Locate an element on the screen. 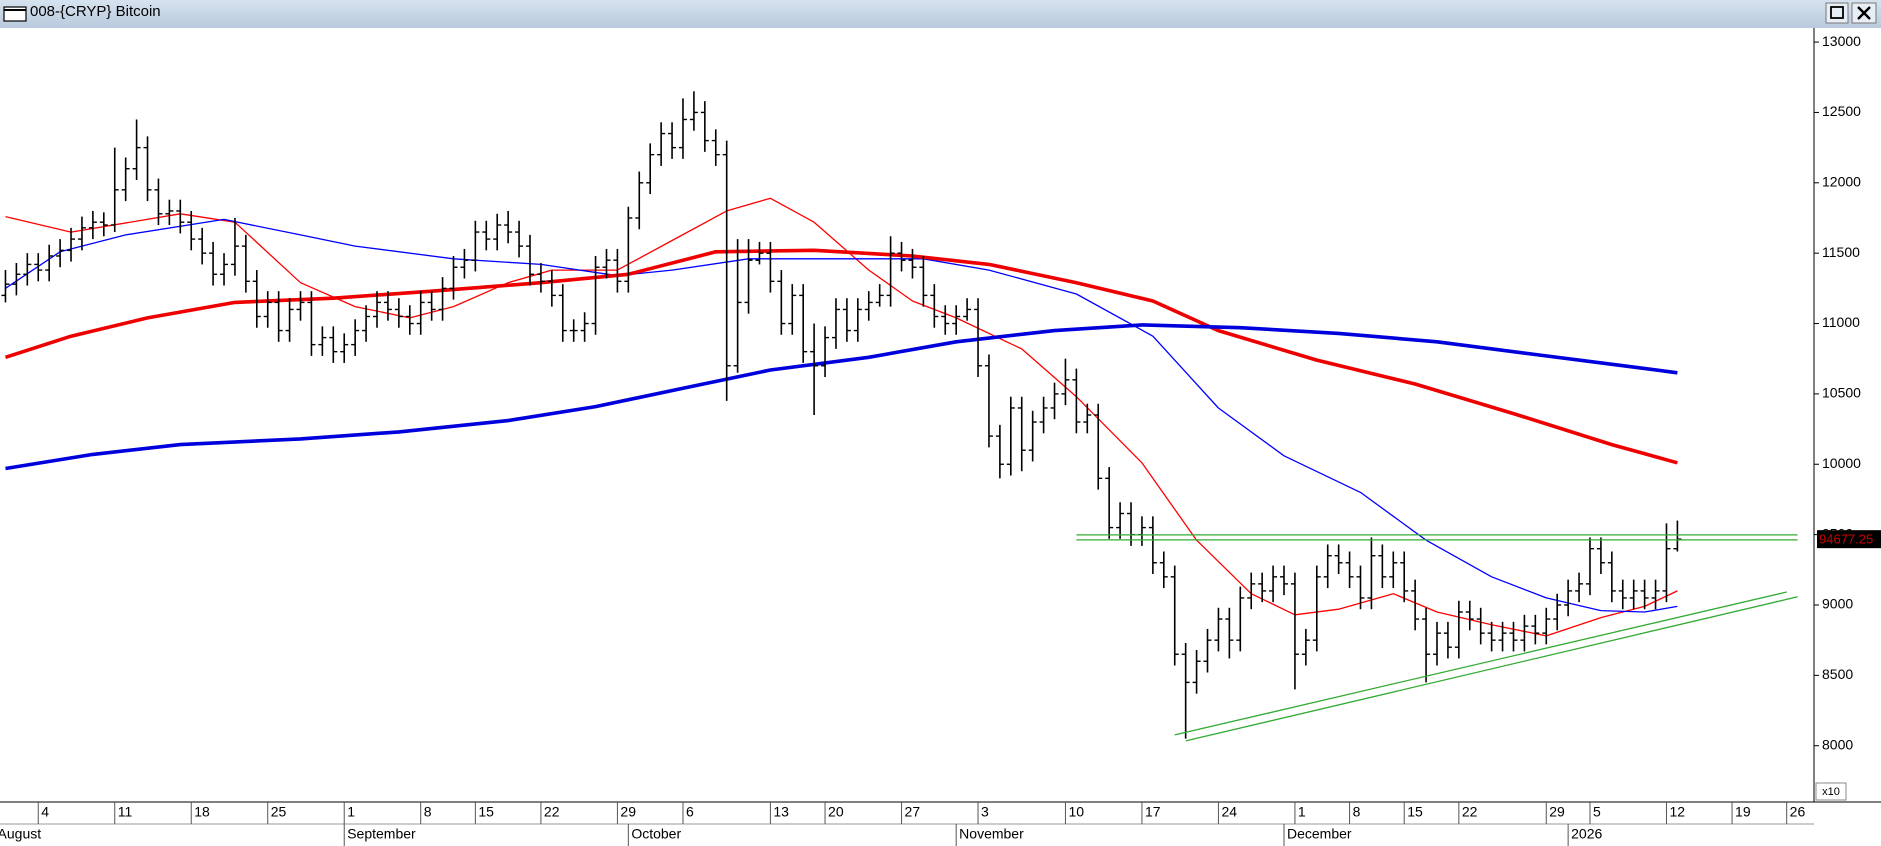 This screenshot has width=1881, height=846. month-label: October is located at coordinates (656, 834).